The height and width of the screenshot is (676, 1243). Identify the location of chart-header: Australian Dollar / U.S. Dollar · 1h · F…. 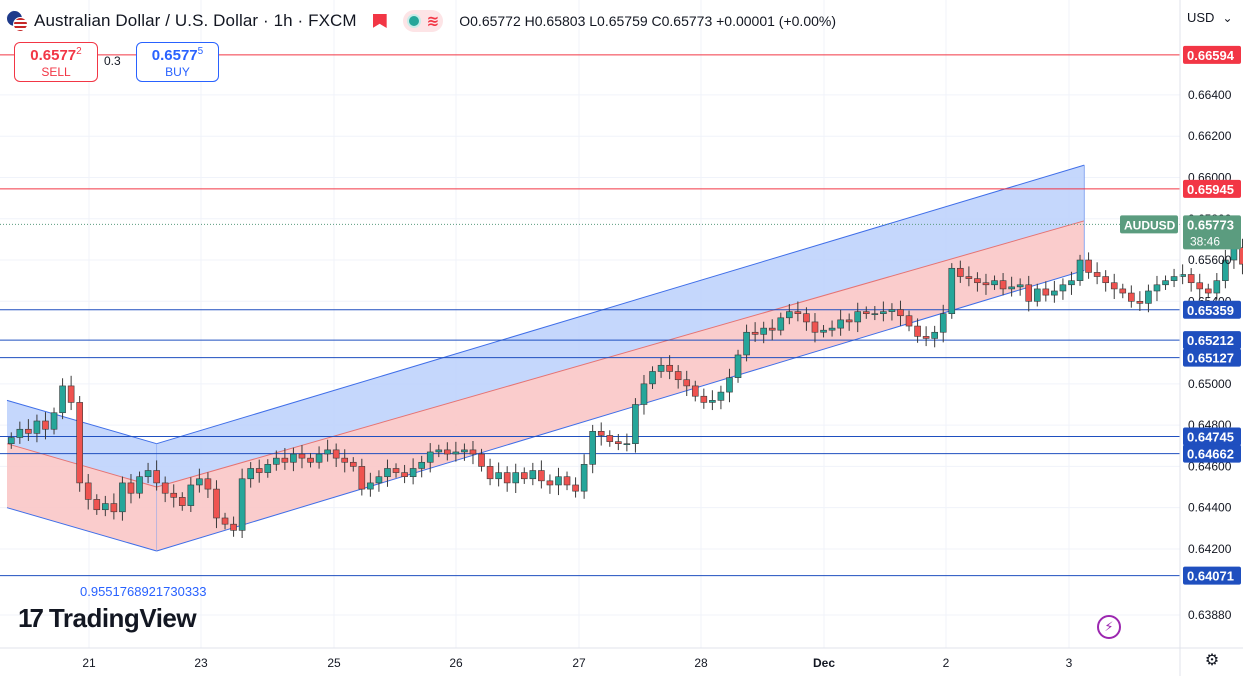
(421, 21).